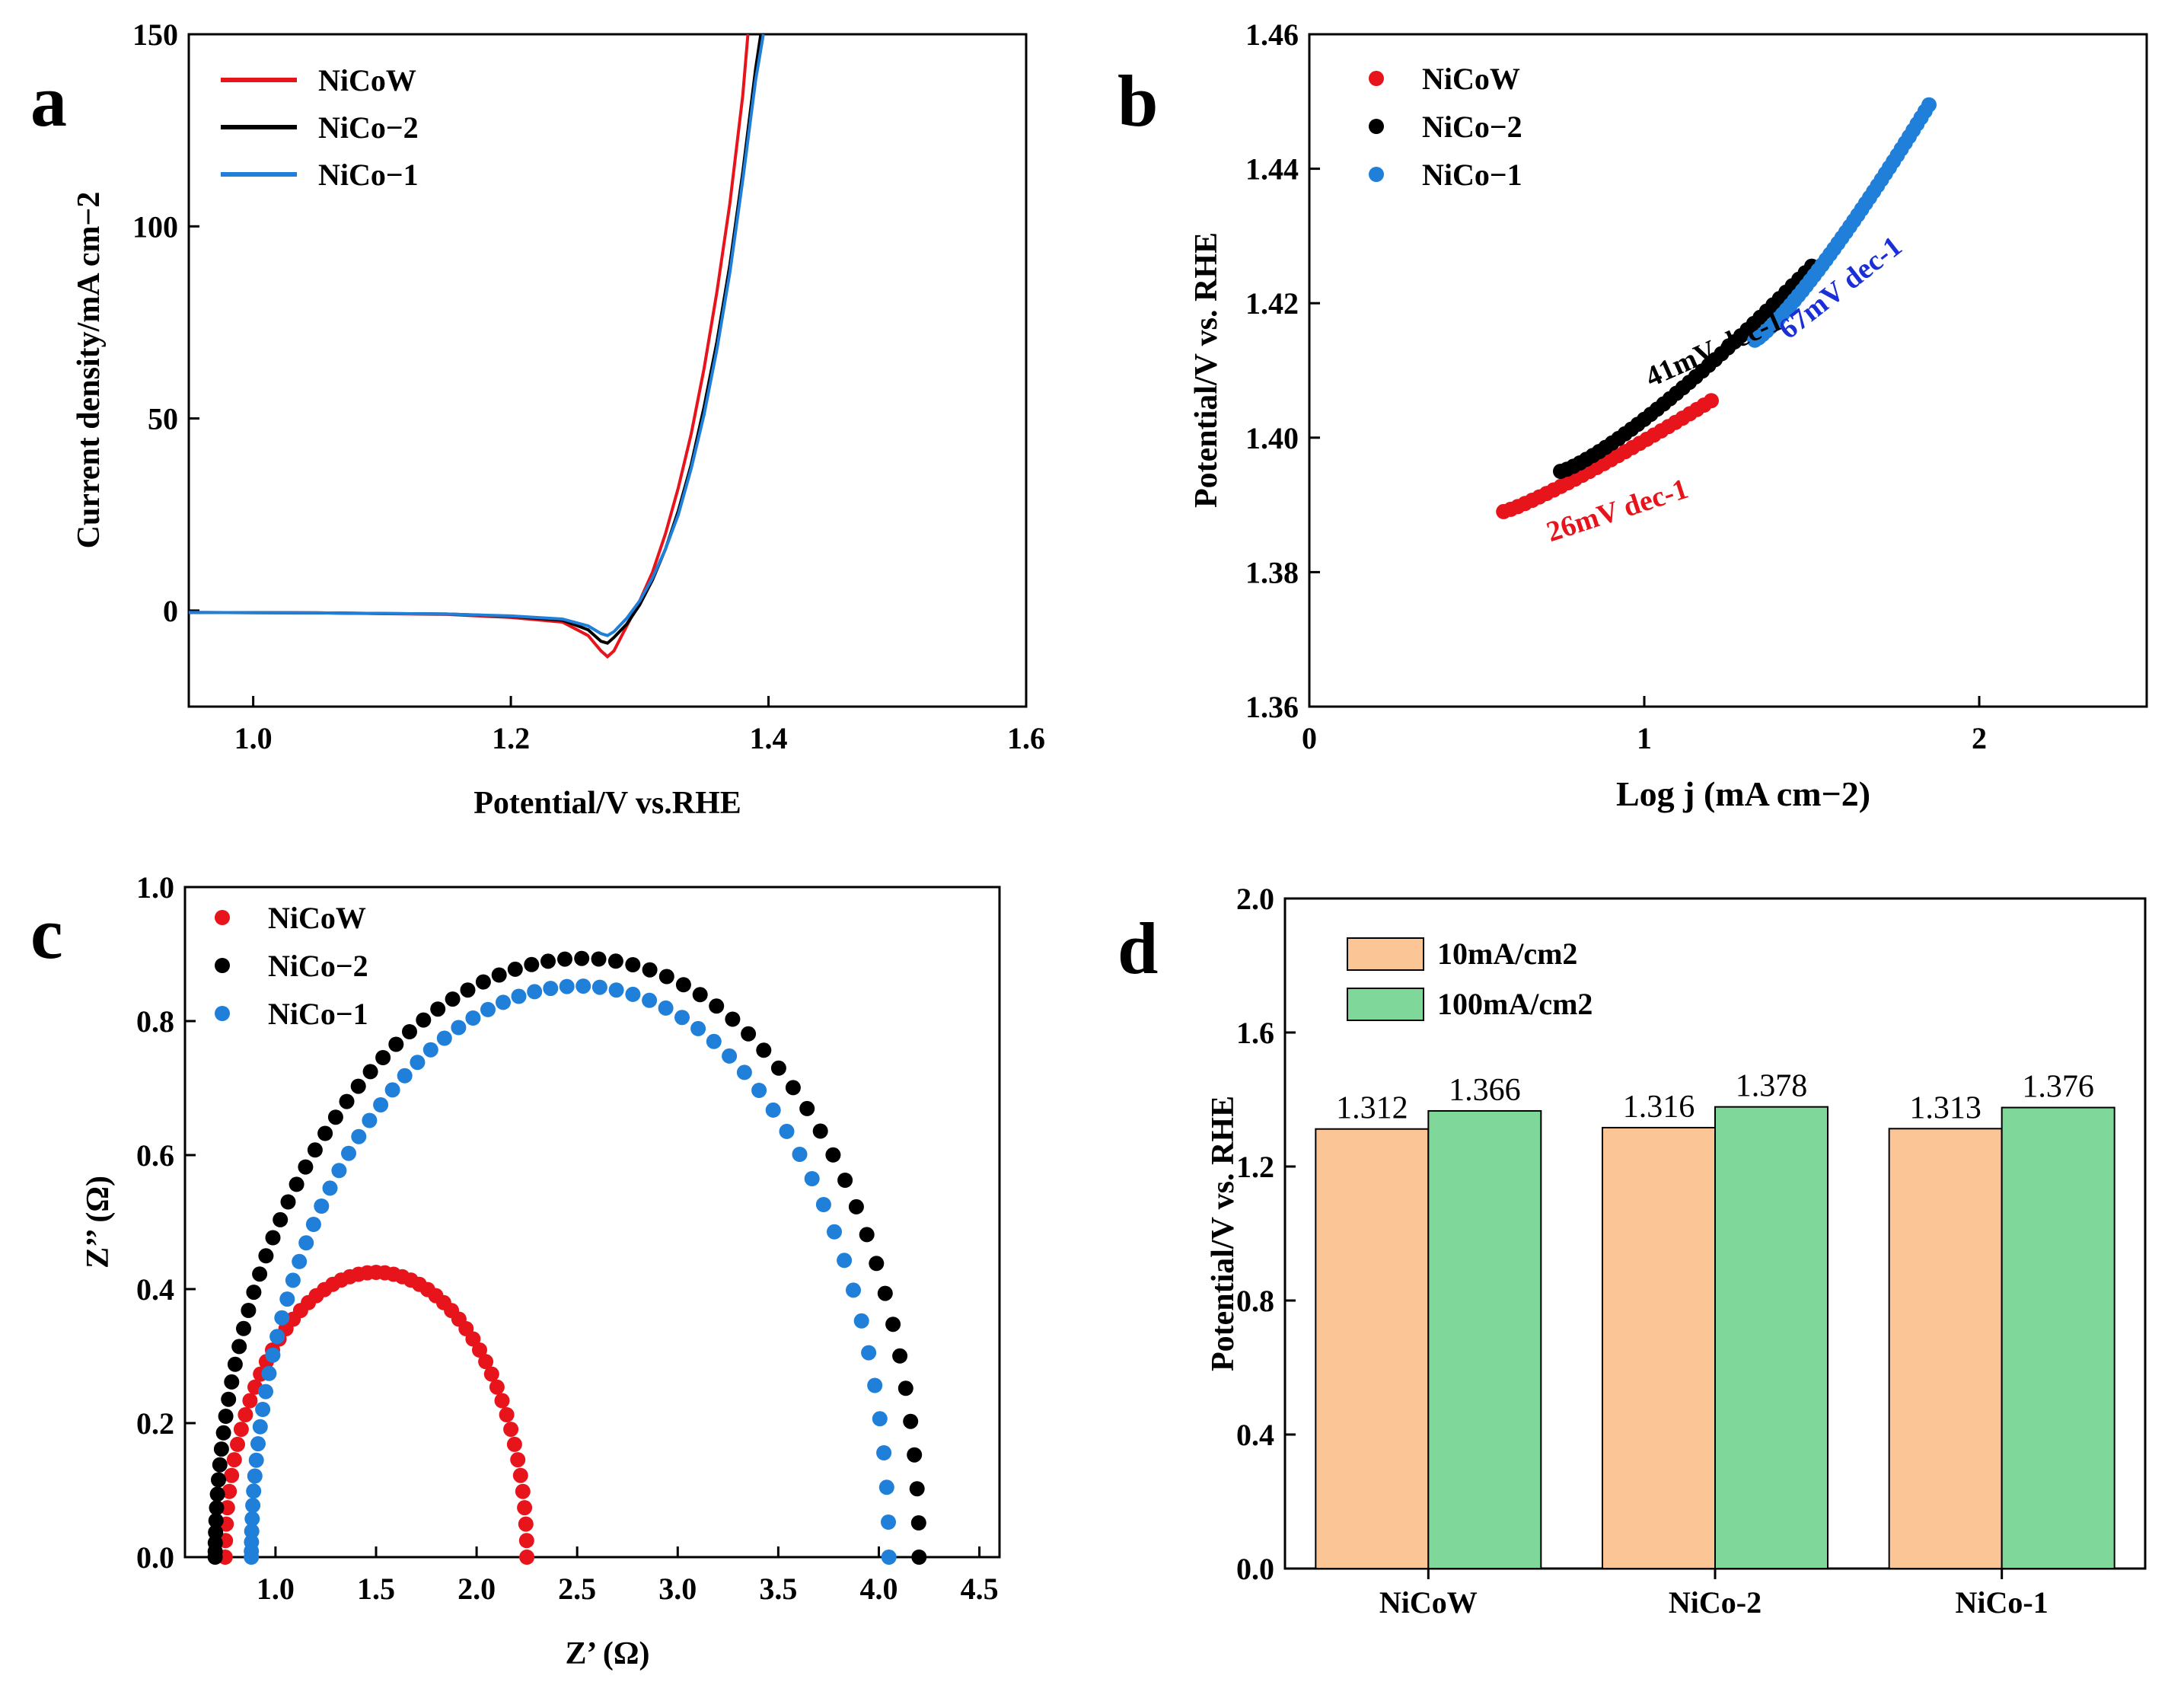 Image resolution: width=2184 pixels, height=1682 pixels. I want to click on legend-marker, so click(1376, 126).